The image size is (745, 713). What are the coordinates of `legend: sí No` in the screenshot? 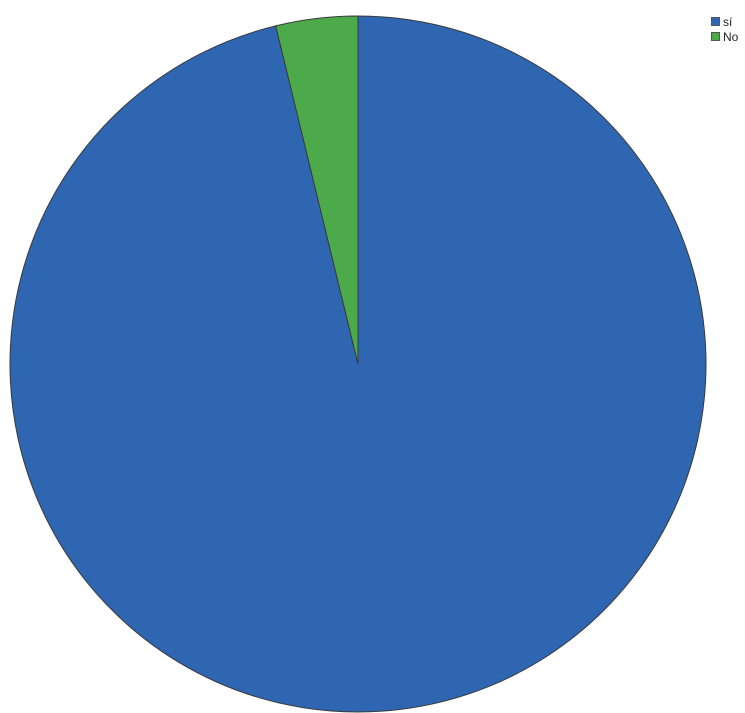 It's located at (724, 29).